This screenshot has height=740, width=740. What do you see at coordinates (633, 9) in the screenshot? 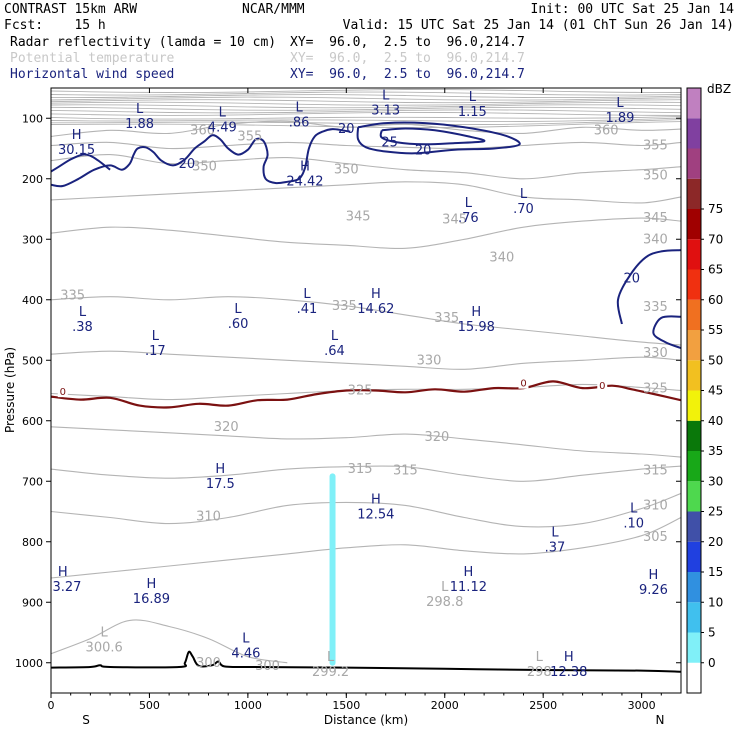
I see `init-time: Init: 00 UTC Sat 25 Jan 14` at bounding box center [633, 9].